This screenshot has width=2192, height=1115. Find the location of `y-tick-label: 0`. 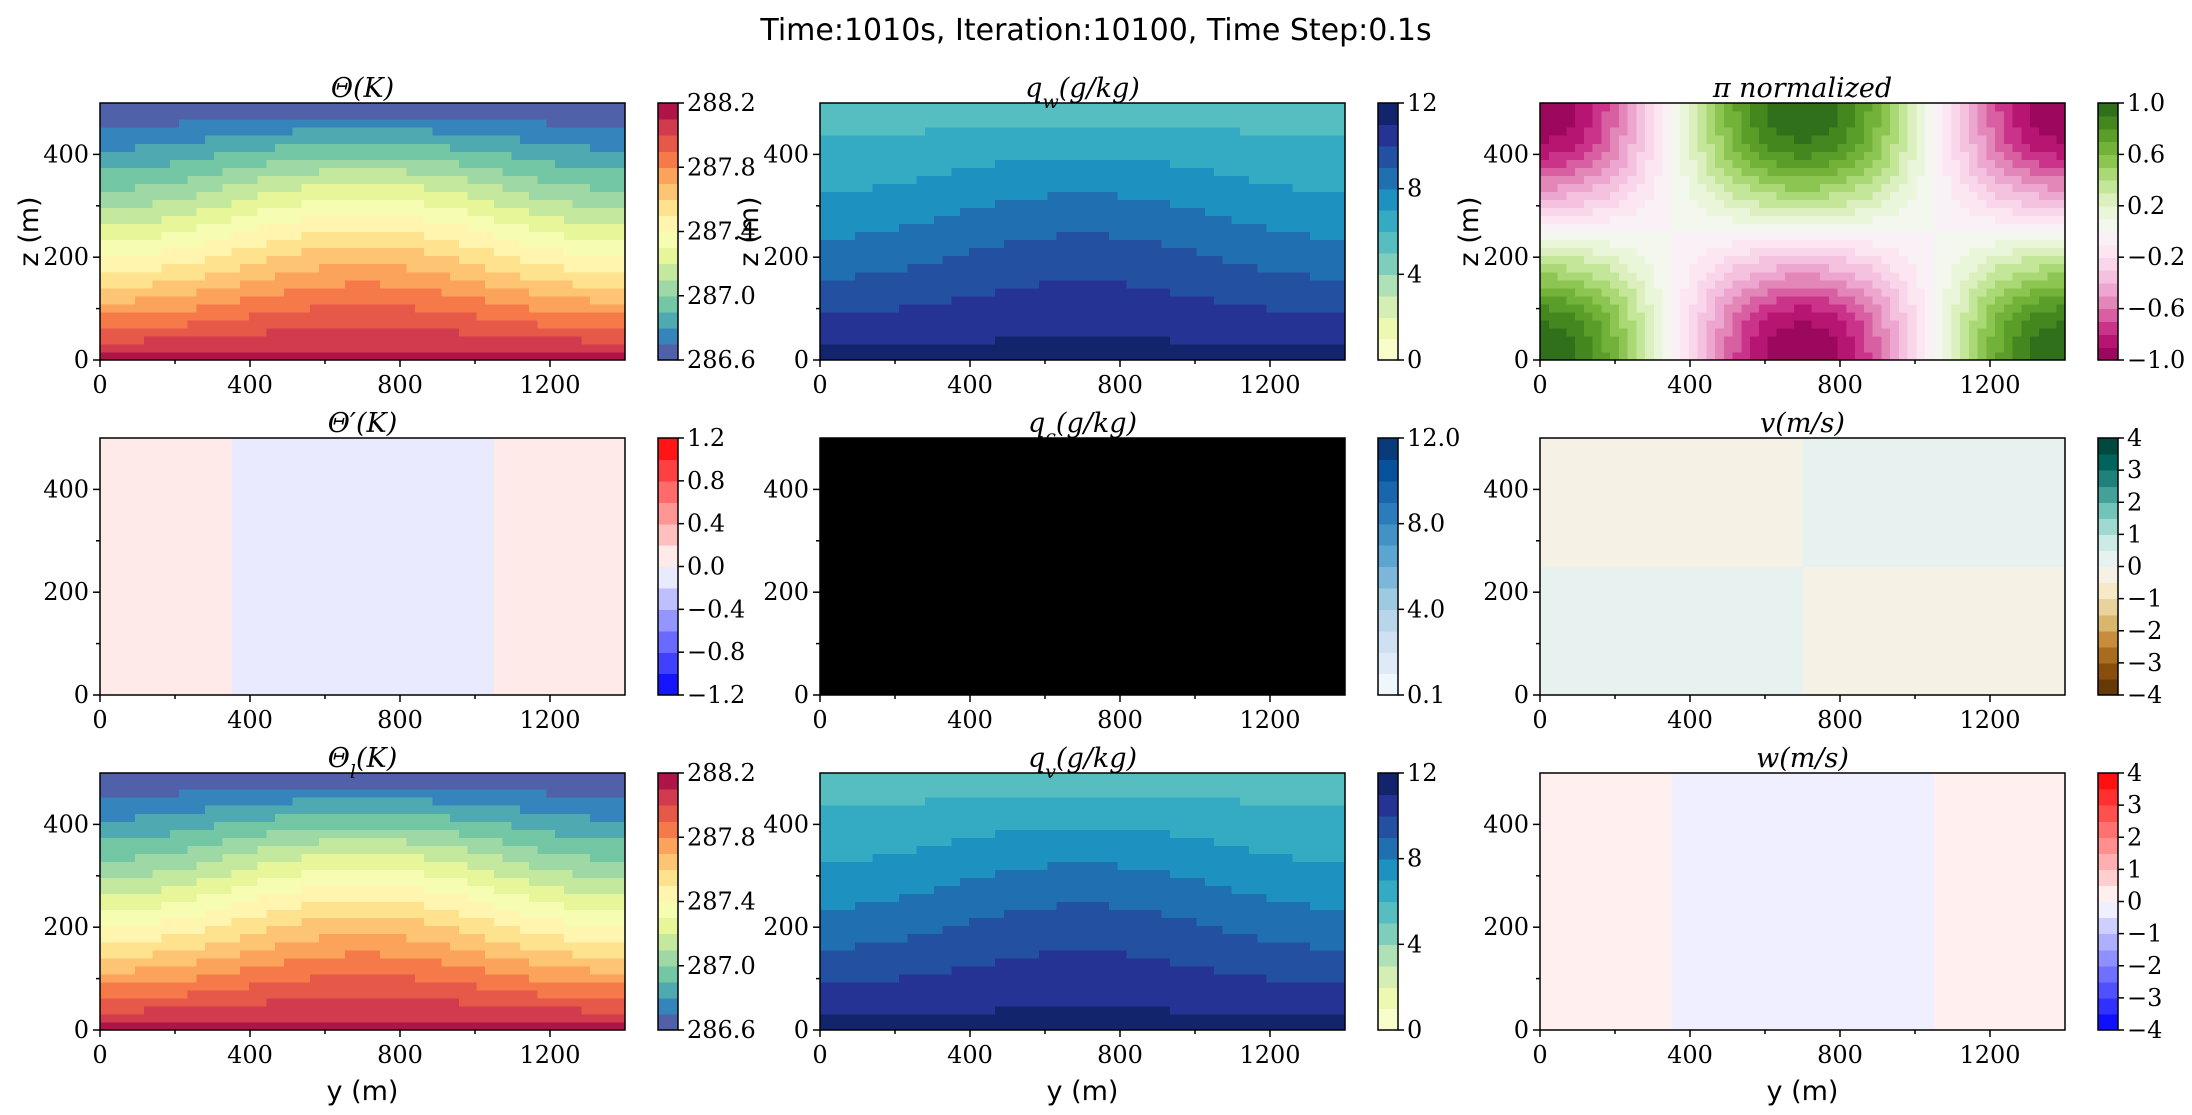

y-tick-label: 0 is located at coordinates (801, 360).